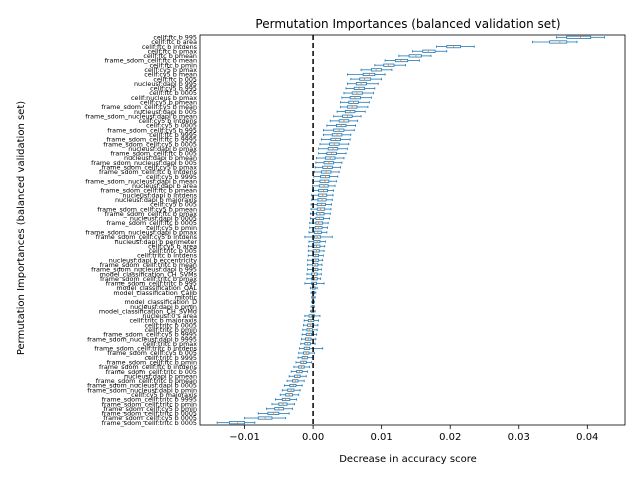 This screenshot has height=480, width=640. Describe the element at coordinates (170, 344) in the screenshot. I see `y-tick-label: cellf:tritc b pmax` at that location.